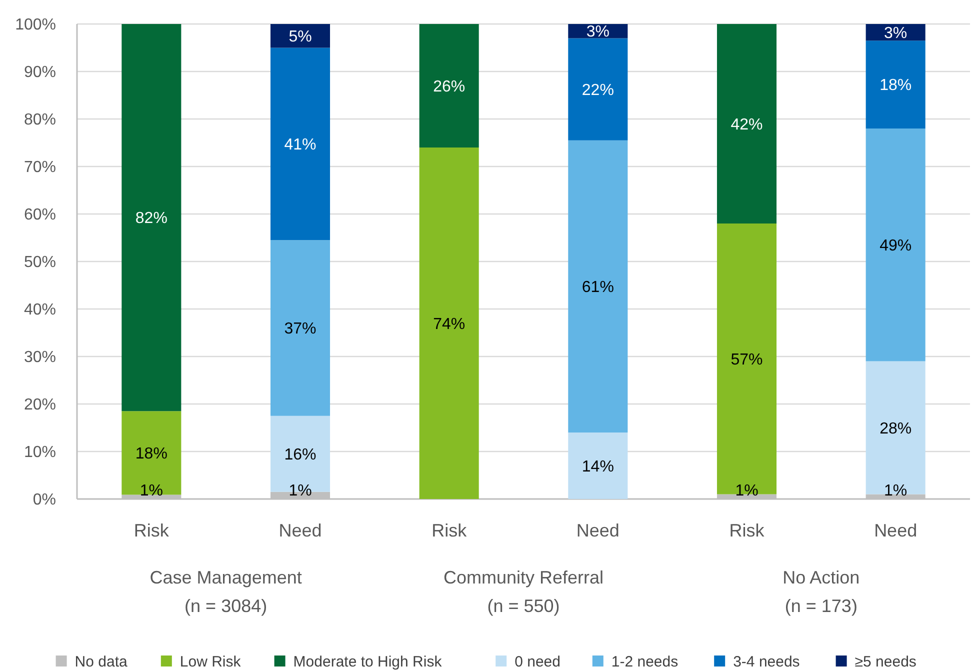  I want to click on y-tick-label: 20%, so click(40, 405).